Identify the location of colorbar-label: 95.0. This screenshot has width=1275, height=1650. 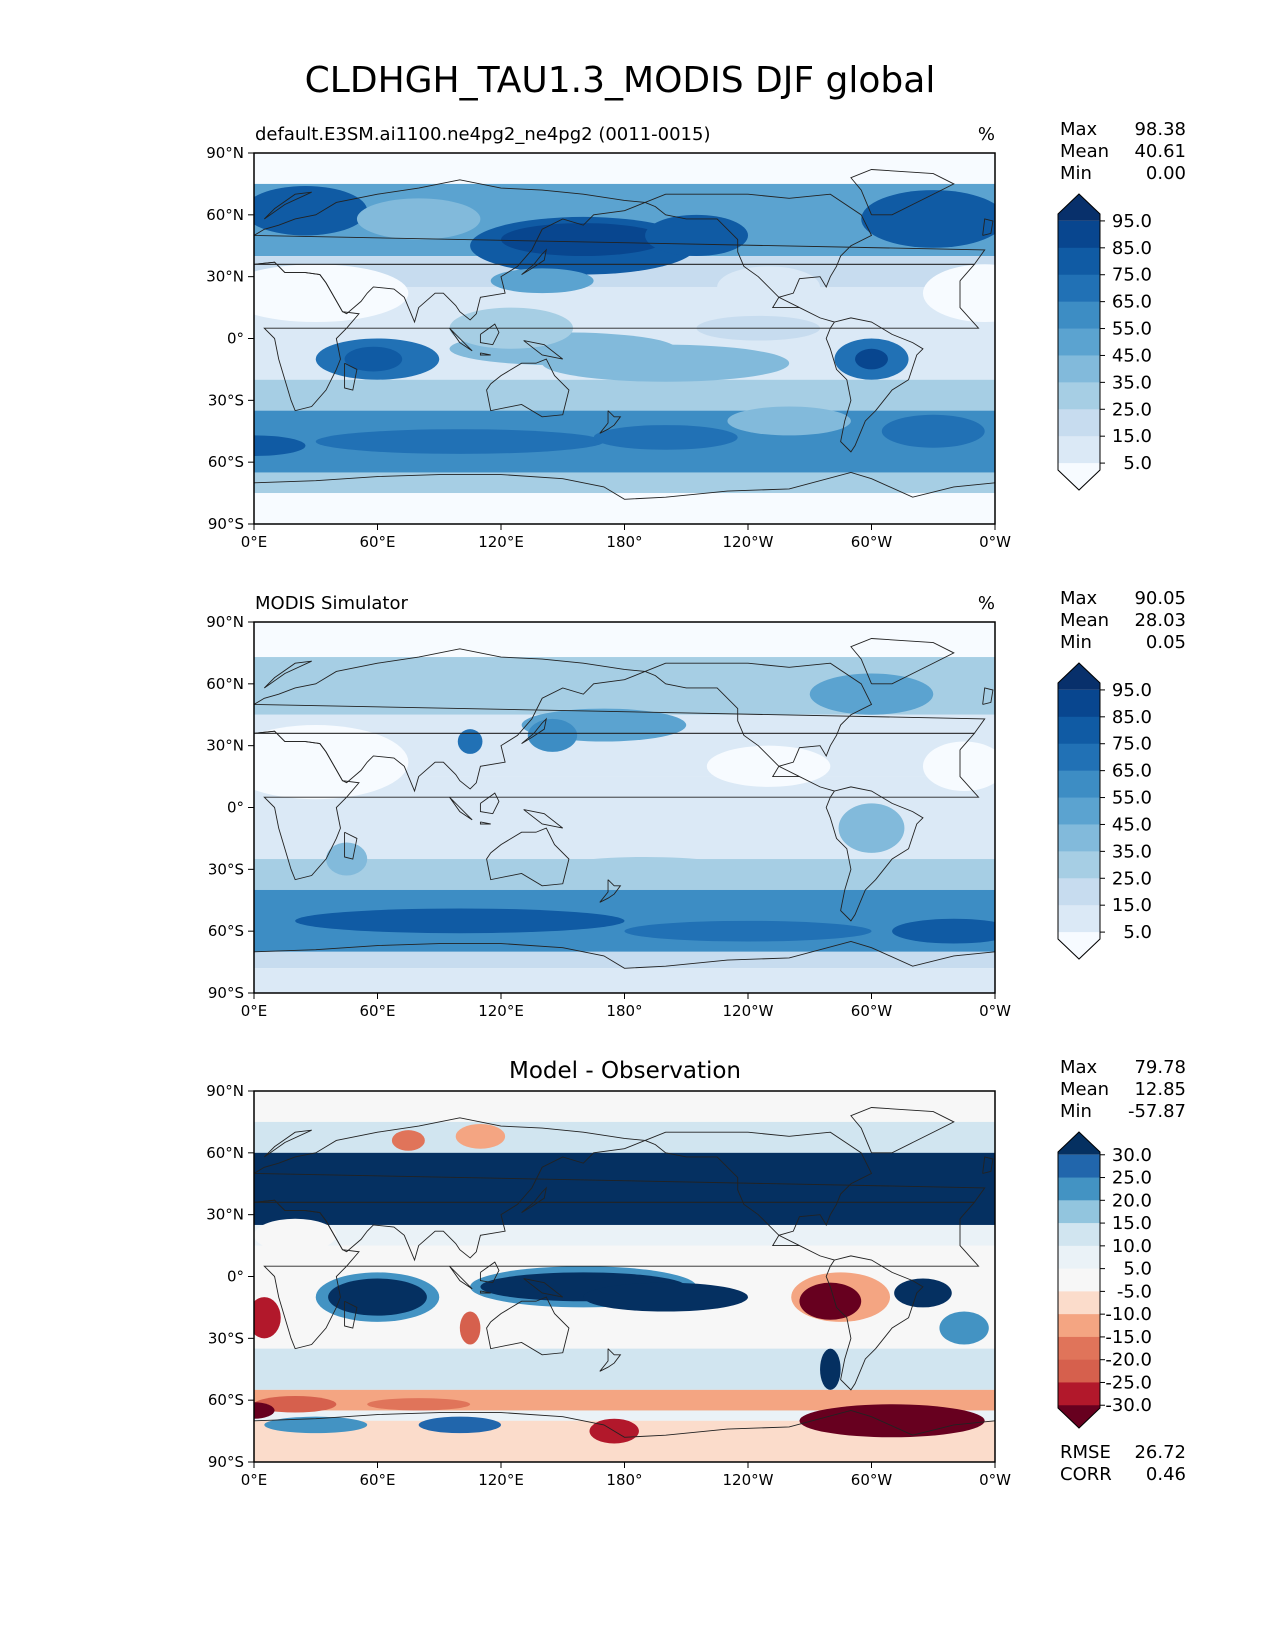
(1132, 690).